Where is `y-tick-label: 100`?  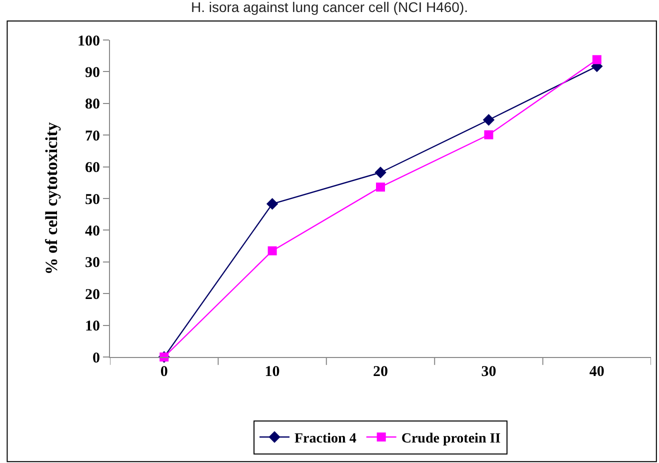
y-tick-label: 100 is located at coordinates (89, 41).